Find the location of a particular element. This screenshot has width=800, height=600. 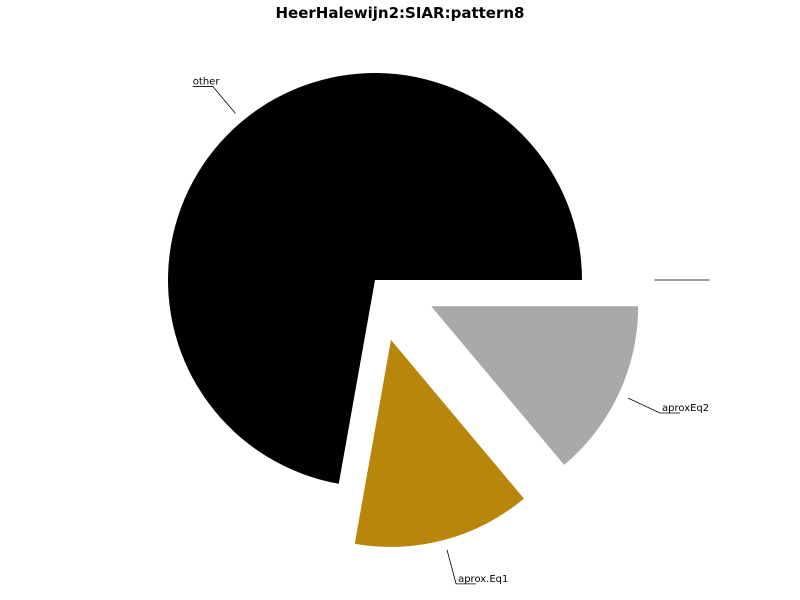

slice-label-other: other is located at coordinates (207, 81).